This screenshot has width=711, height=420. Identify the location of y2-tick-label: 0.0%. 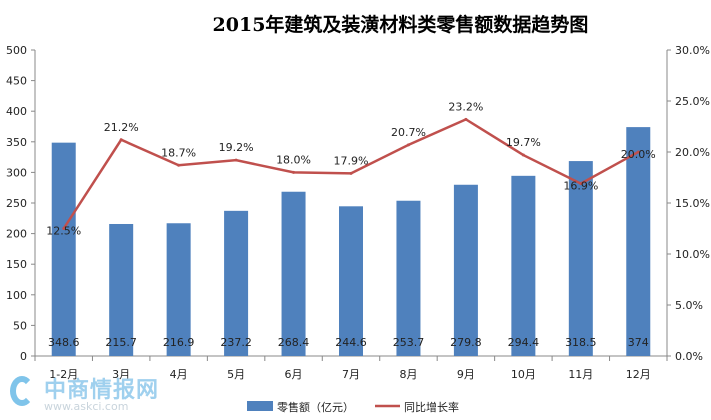
(689, 356).